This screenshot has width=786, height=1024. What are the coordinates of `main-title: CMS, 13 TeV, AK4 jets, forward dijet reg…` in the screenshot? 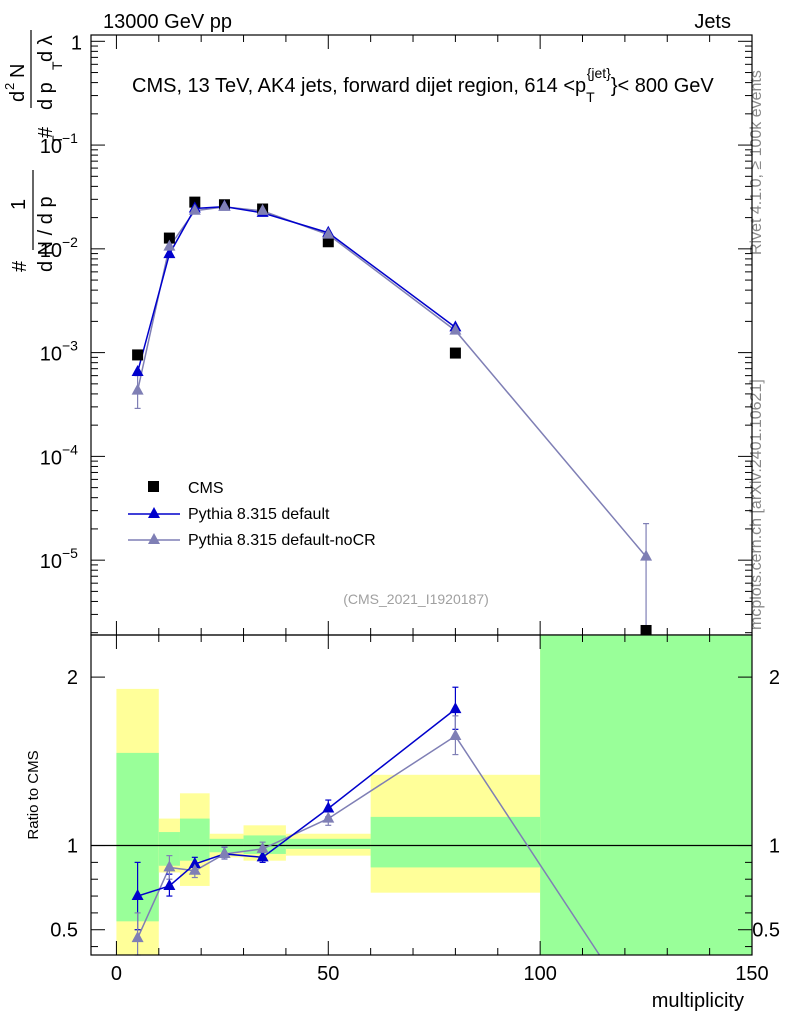 It's located at (423, 85).